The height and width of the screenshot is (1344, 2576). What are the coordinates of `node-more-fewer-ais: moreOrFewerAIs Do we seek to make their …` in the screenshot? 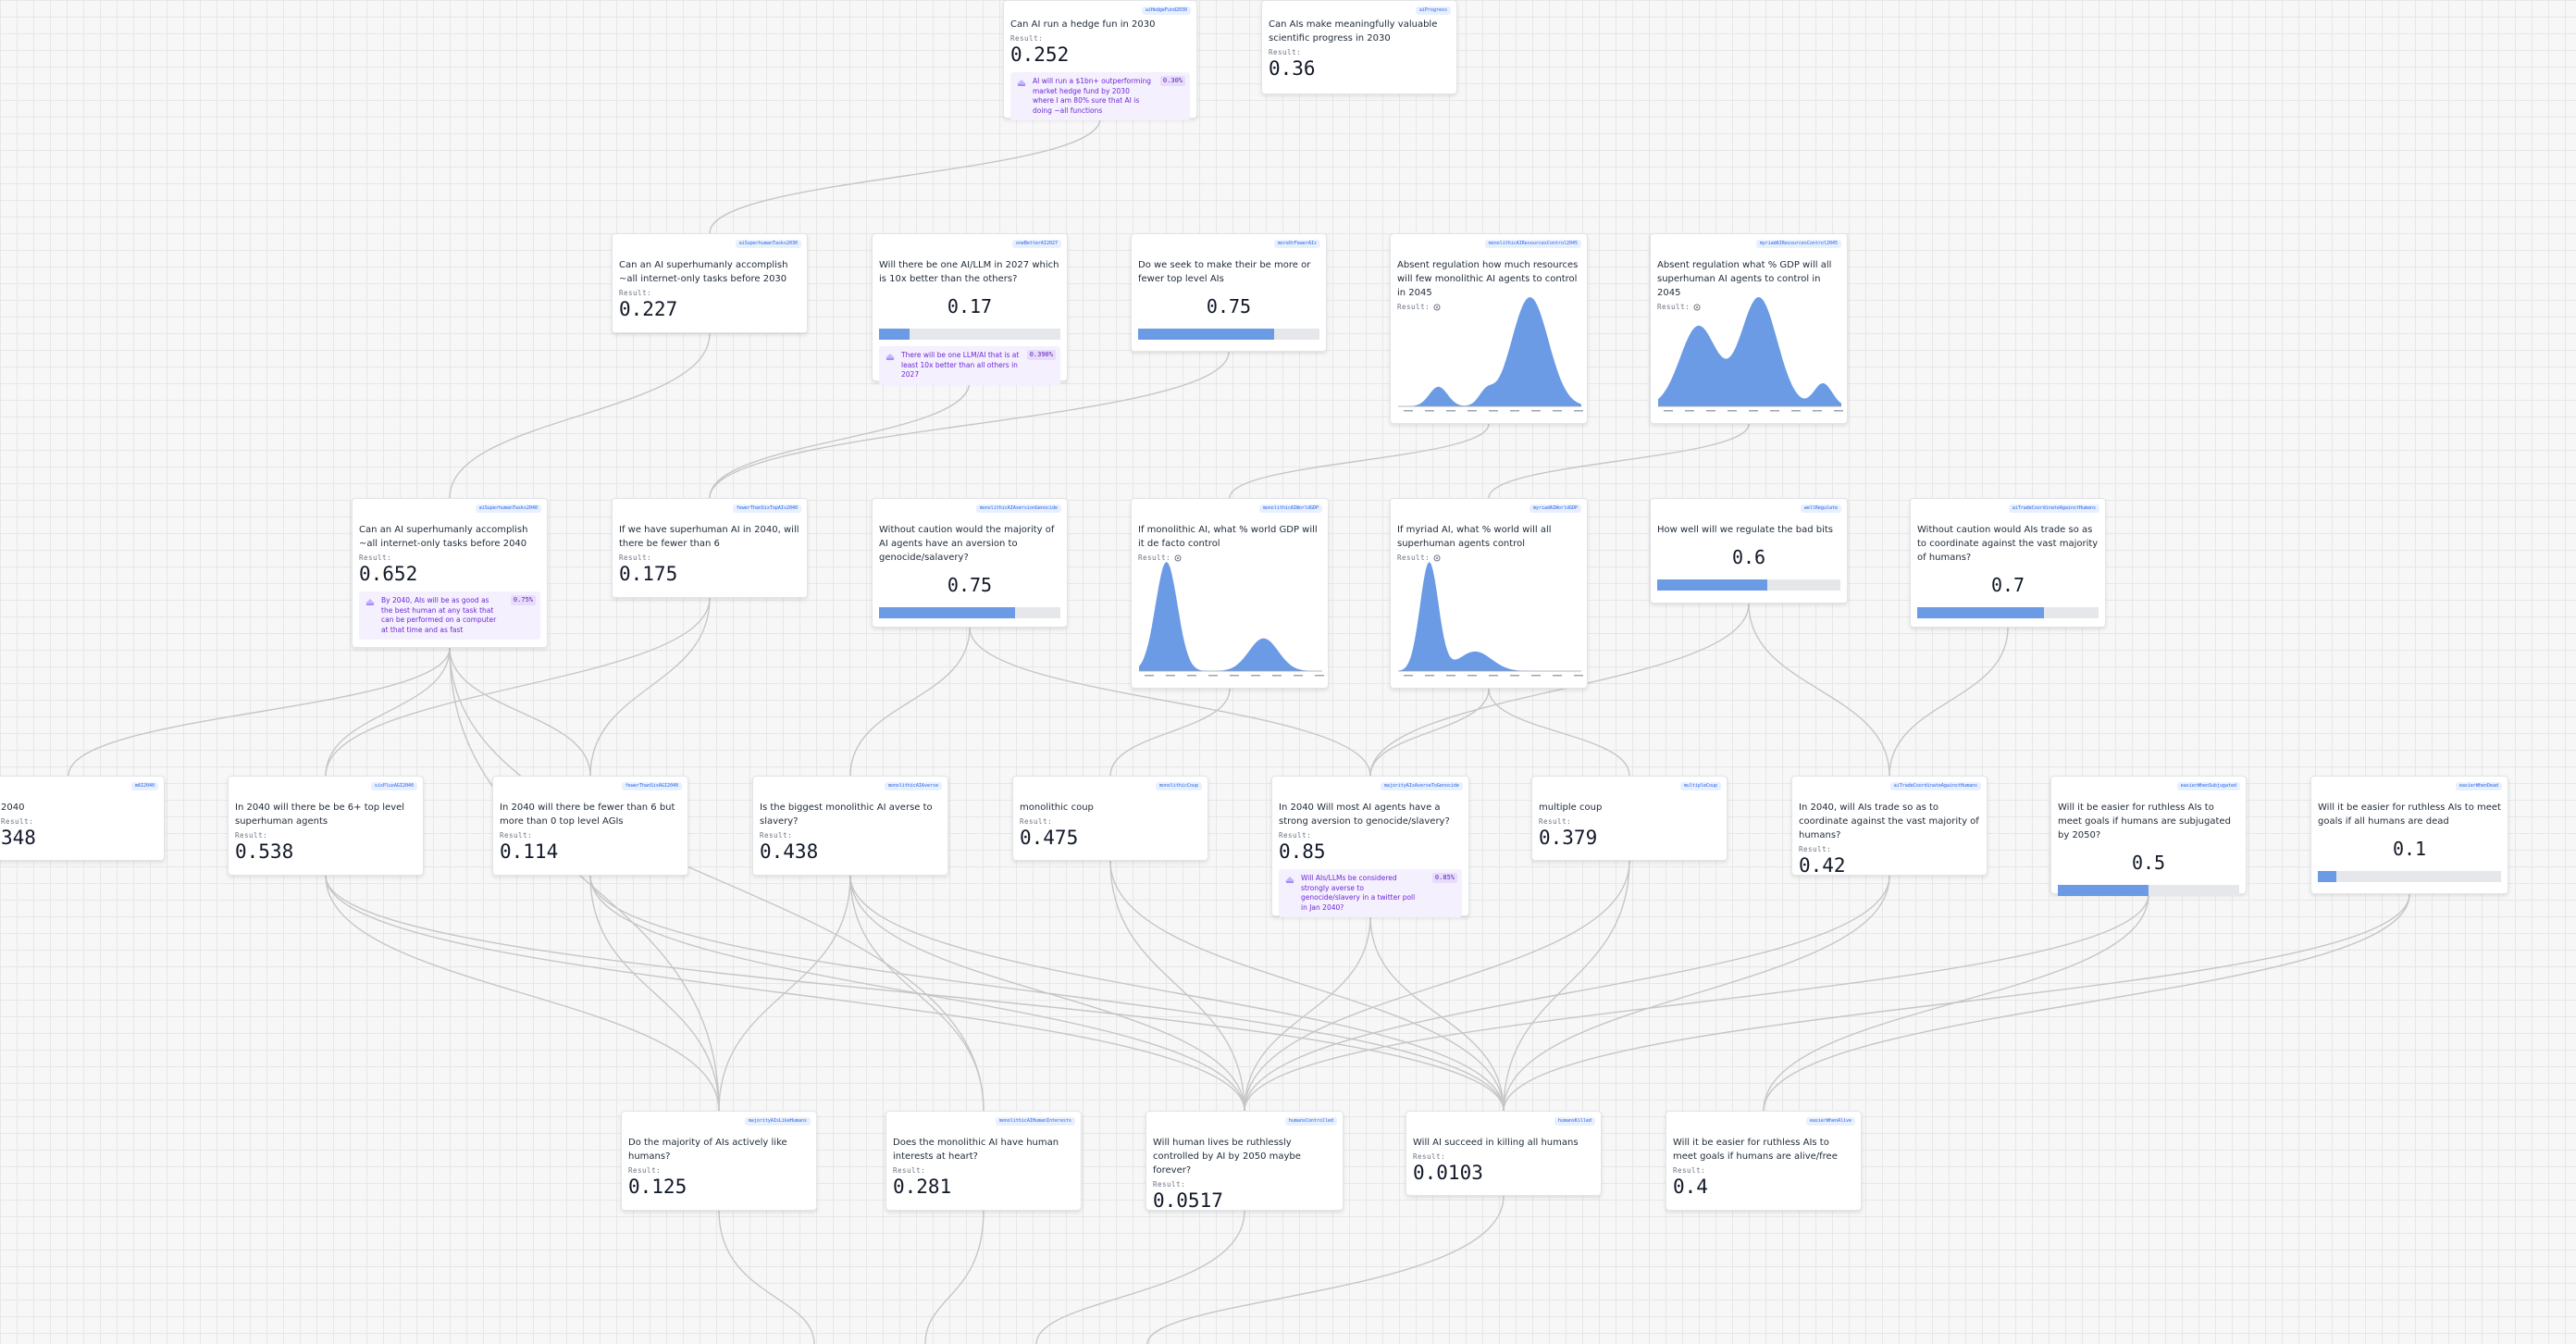 It's located at (1229, 292).